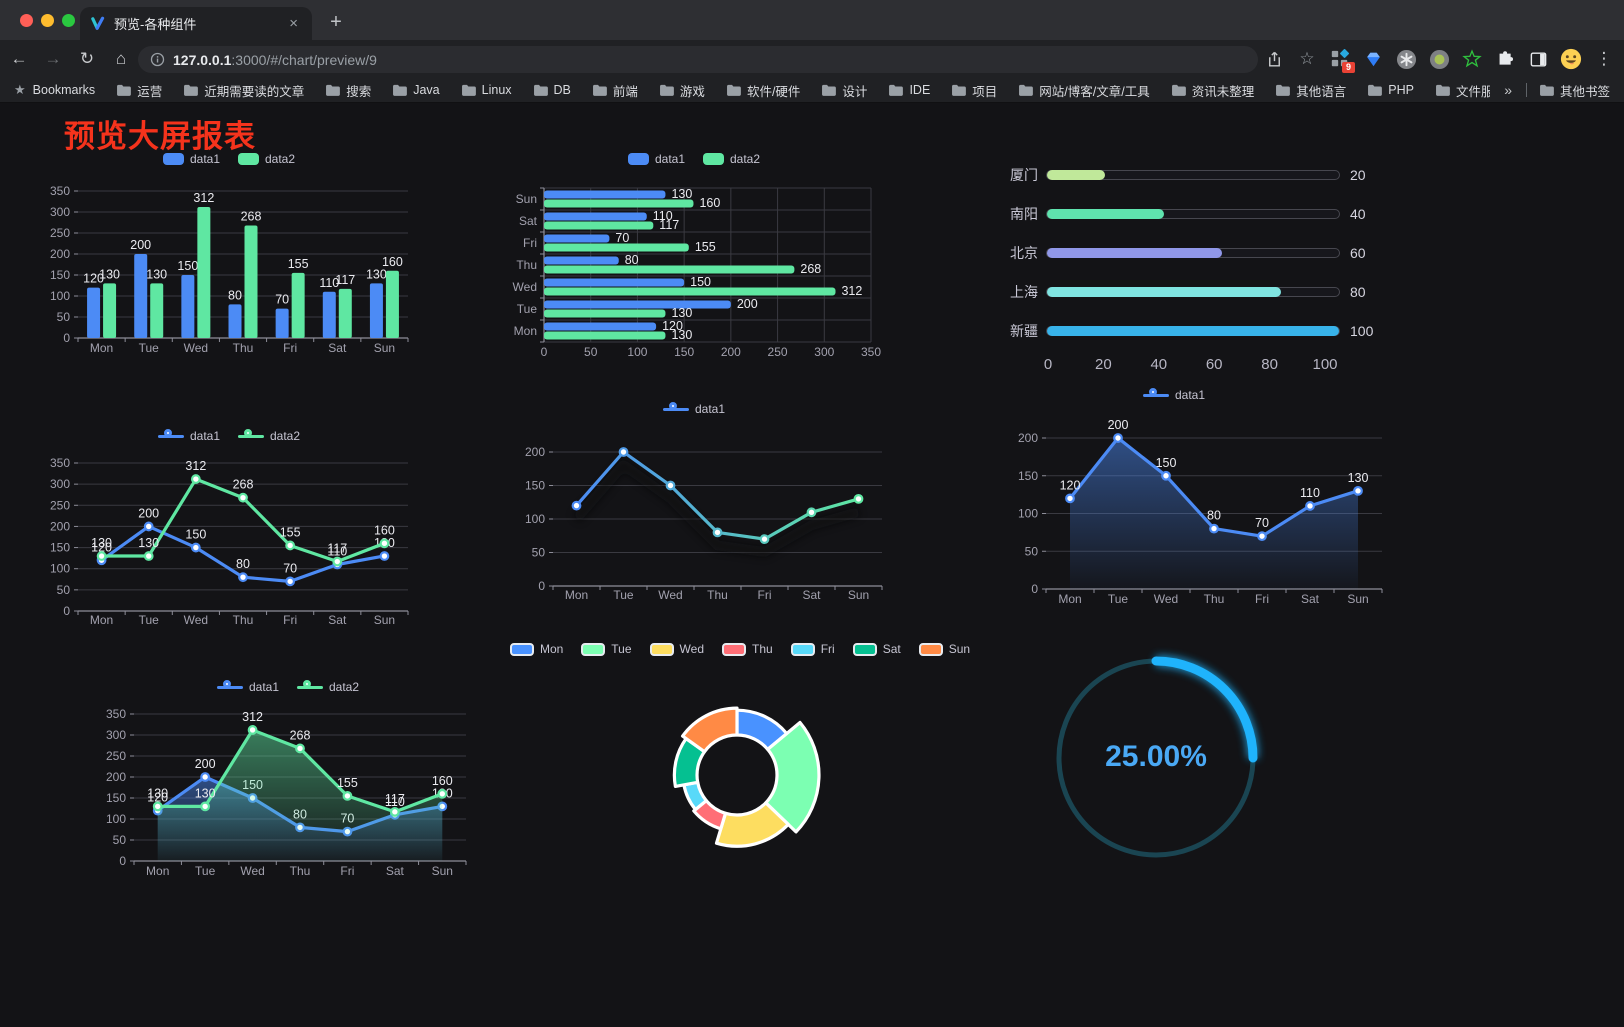 The image size is (1624, 1027). Describe the element at coordinates (1505, 59) in the screenshot. I see `extensions-puzzle-icon` at that location.